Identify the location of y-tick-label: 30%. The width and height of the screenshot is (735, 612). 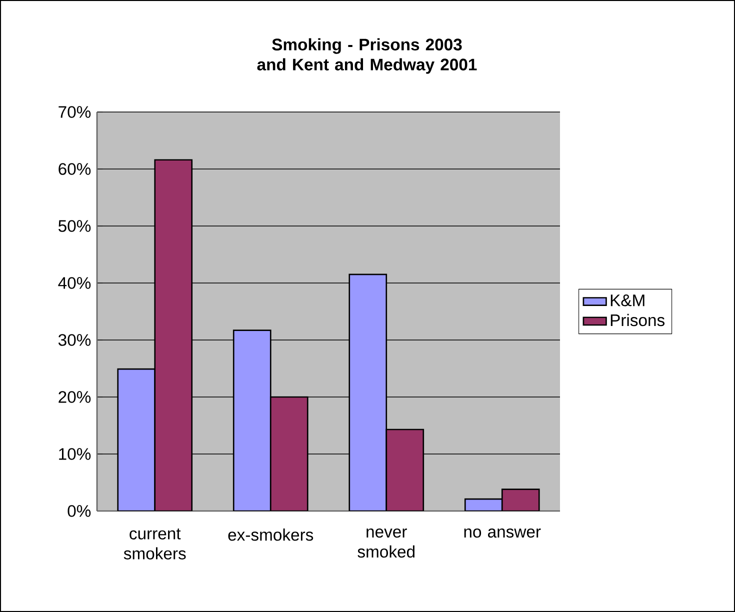
(74, 340).